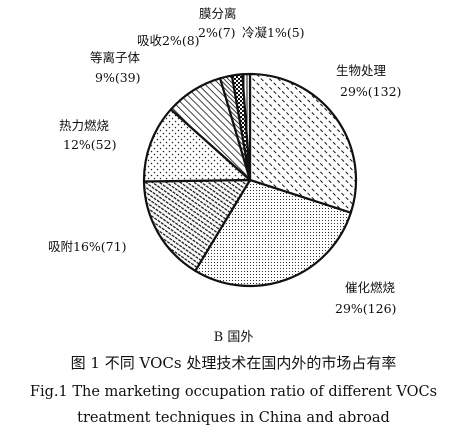 This screenshot has height=443, width=467. What do you see at coordinates (361, 70) in the screenshot?
I see `label-bio-name: 生物处理` at bounding box center [361, 70].